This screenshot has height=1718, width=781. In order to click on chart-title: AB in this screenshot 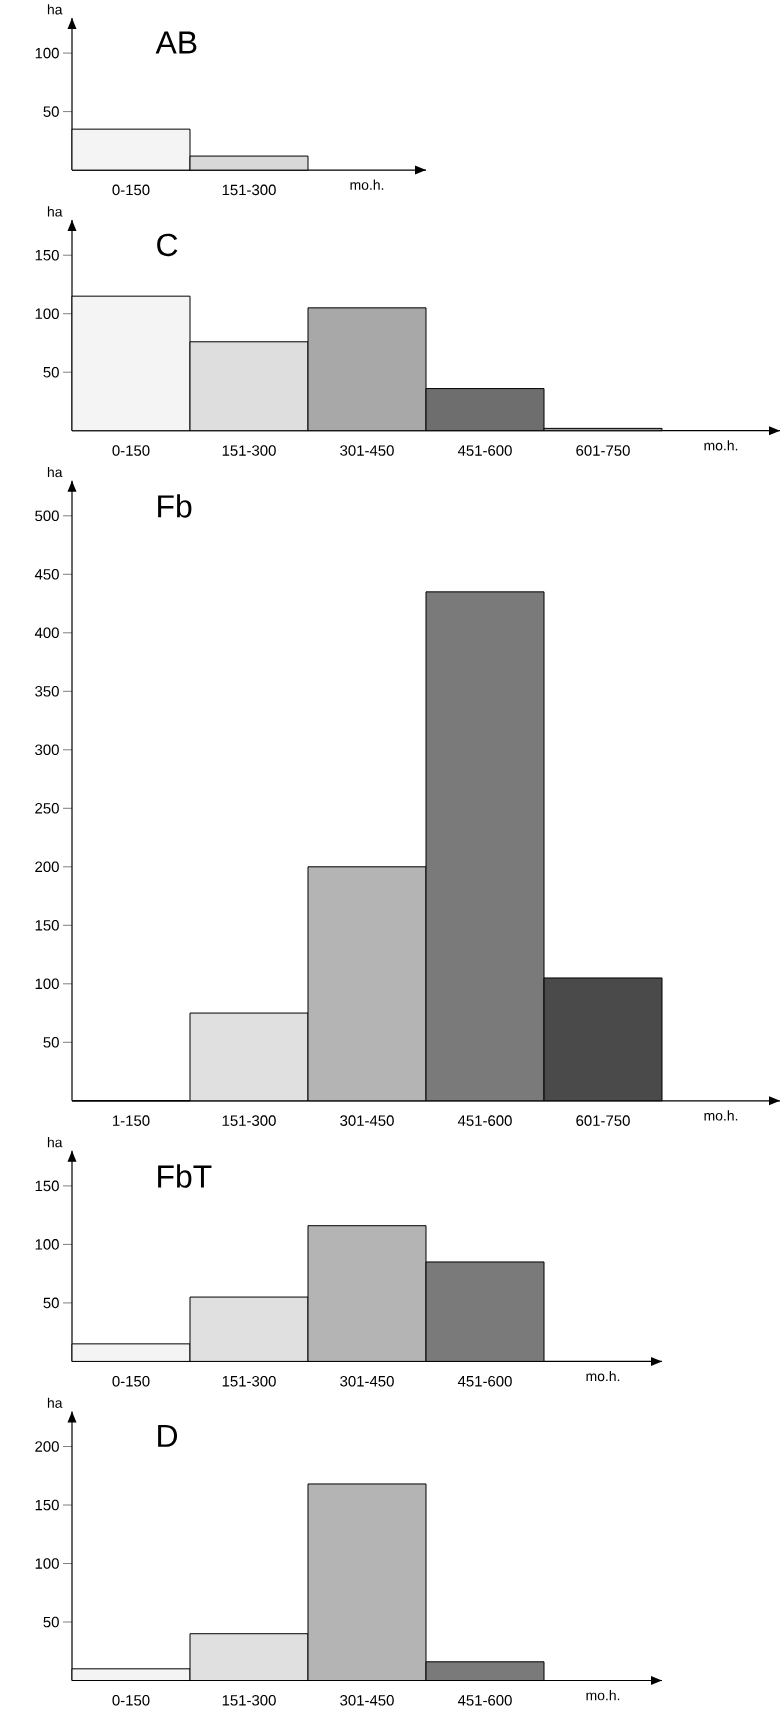, I will do `click(176, 42)`.